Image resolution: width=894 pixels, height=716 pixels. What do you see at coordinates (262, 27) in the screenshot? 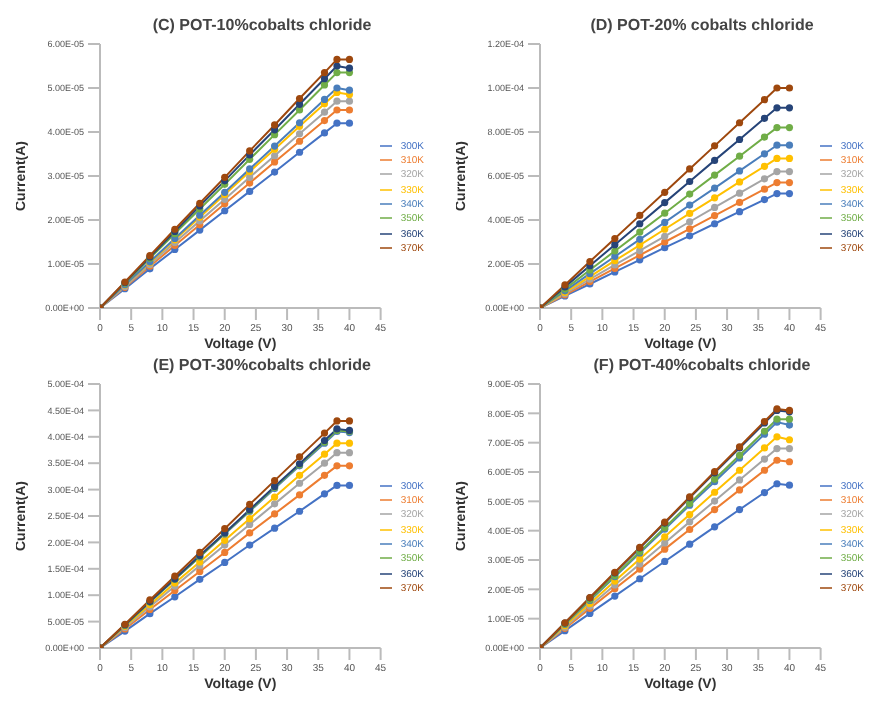
I see `chart-title: (C) POT-10%cobalts chloride` at bounding box center [262, 27].